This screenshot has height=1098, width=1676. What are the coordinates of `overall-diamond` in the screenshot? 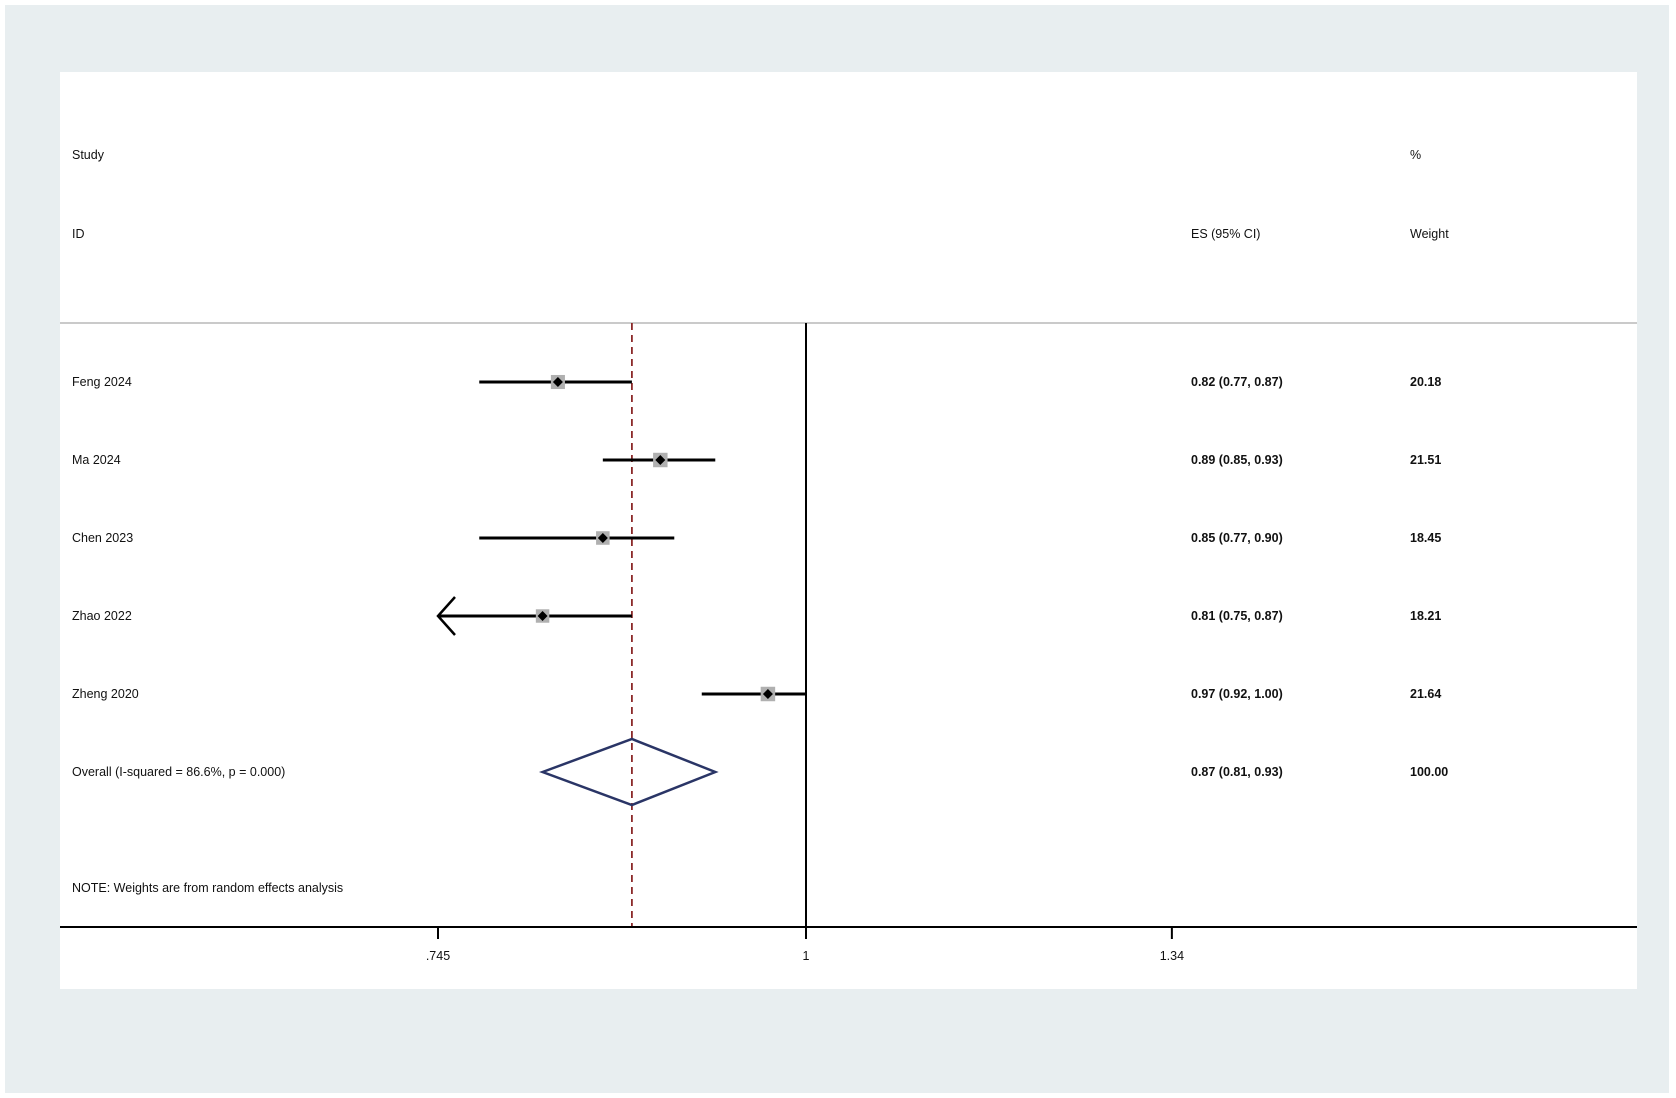 It's located at (628, 772).